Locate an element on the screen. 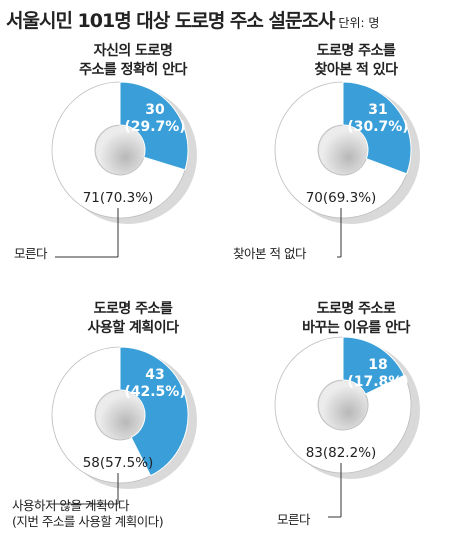 Image resolution: width=450 pixels, height=552 pixels. donut-chart: 30 (29.7%) 71(70.3%) is located at coordinates (124, 169).